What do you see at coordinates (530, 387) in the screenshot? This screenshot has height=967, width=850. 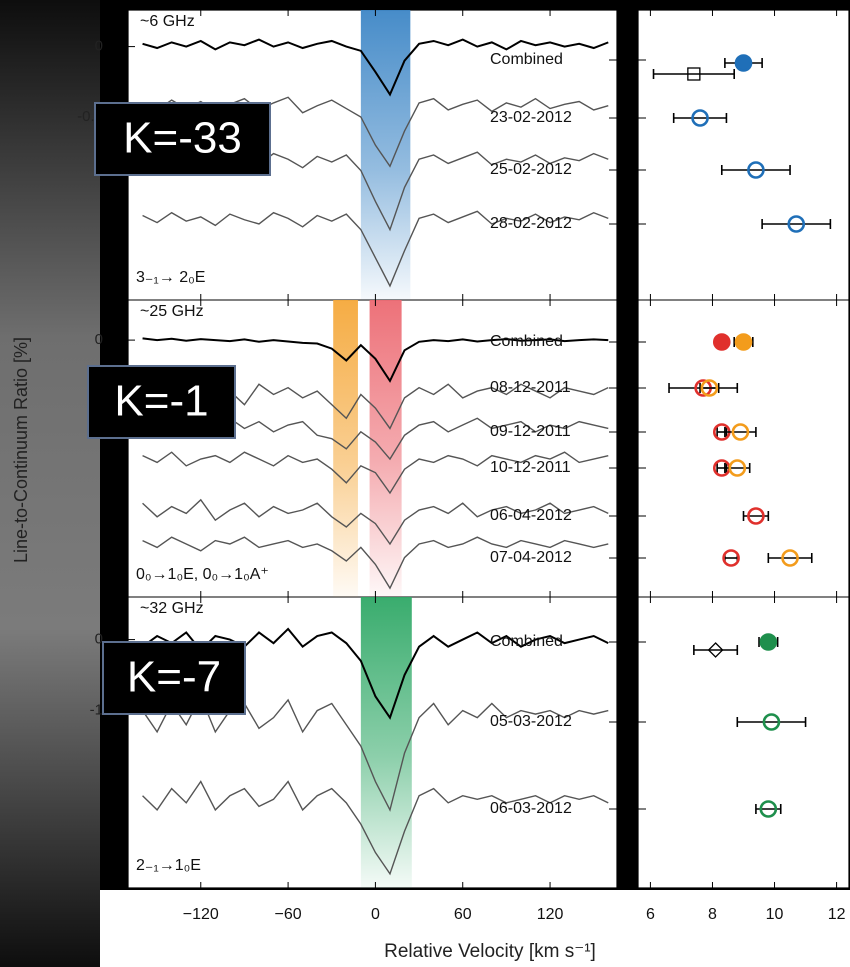 I see `series-label: 08-12-2011` at bounding box center [530, 387].